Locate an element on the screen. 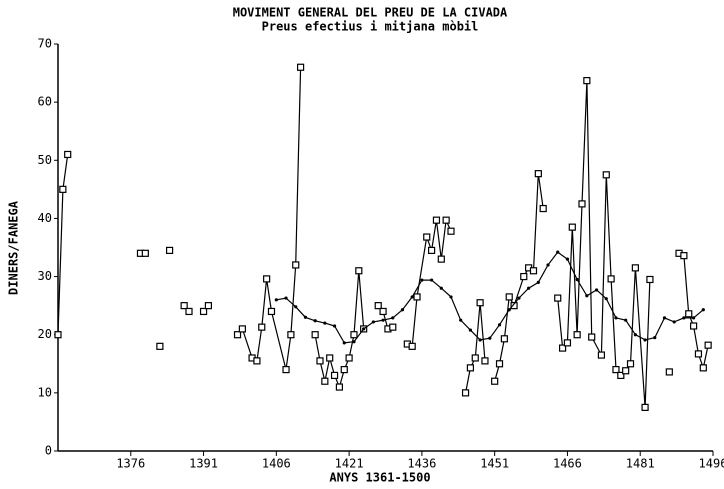 The height and width of the screenshot is (489, 724). y-tick-label: 50 is located at coordinates (45, 160).